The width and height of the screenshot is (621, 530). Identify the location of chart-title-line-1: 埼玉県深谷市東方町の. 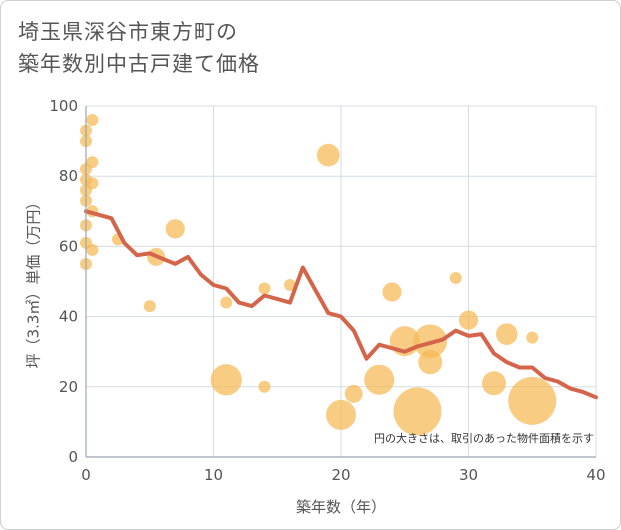
(128, 32).